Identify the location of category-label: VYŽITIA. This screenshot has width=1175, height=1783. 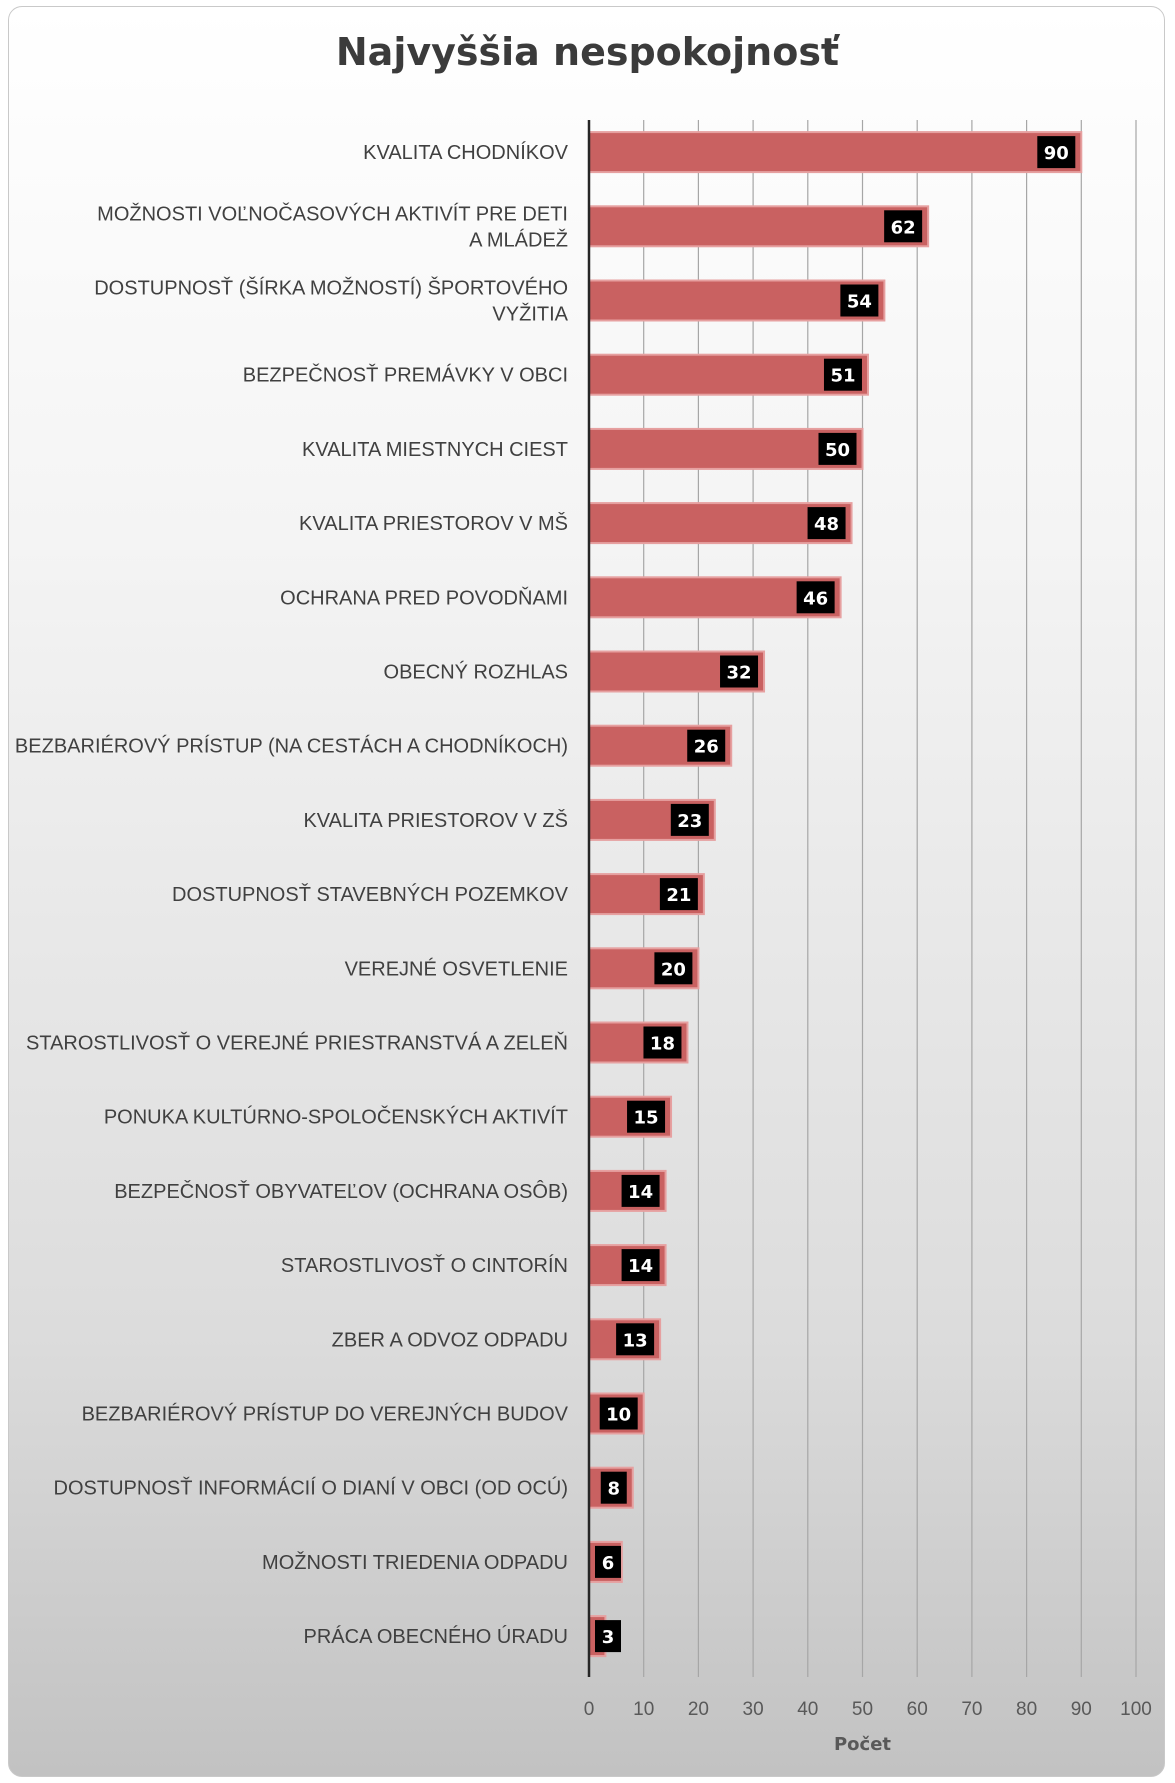
(530, 314).